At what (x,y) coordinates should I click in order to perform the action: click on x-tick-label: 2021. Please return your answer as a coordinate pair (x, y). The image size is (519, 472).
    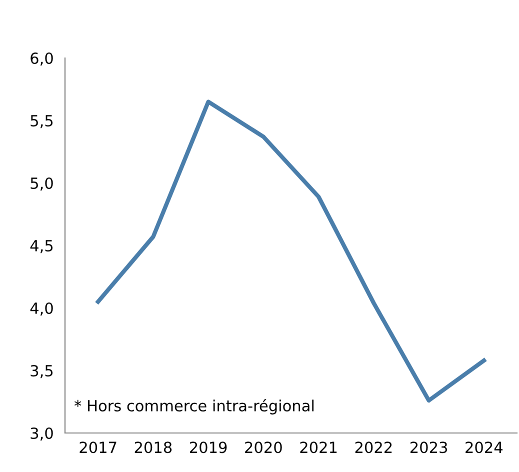
    Looking at the image, I should click on (318, 448).